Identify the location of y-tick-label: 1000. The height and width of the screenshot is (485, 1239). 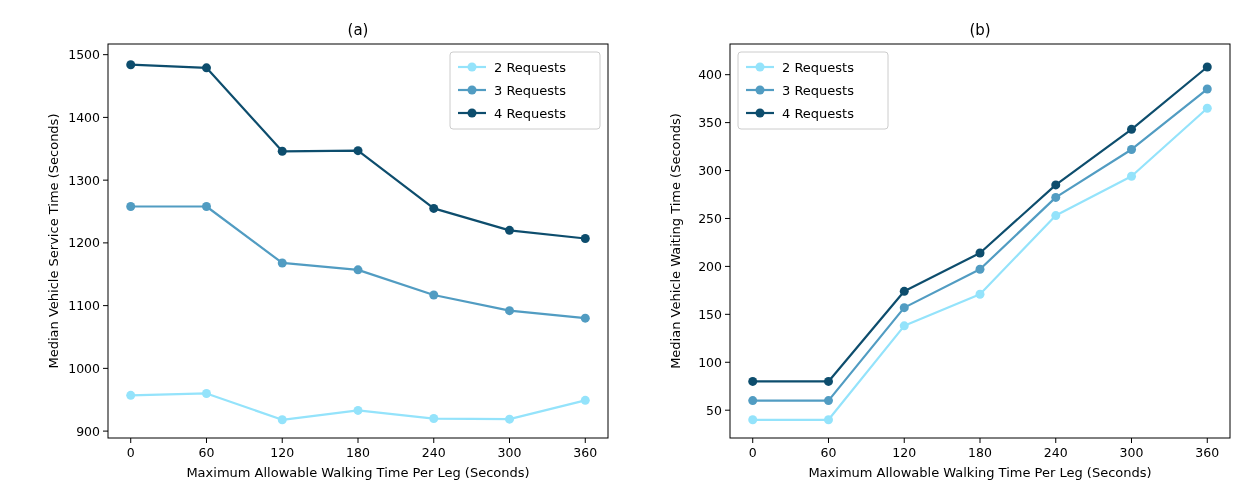
(84, 368).